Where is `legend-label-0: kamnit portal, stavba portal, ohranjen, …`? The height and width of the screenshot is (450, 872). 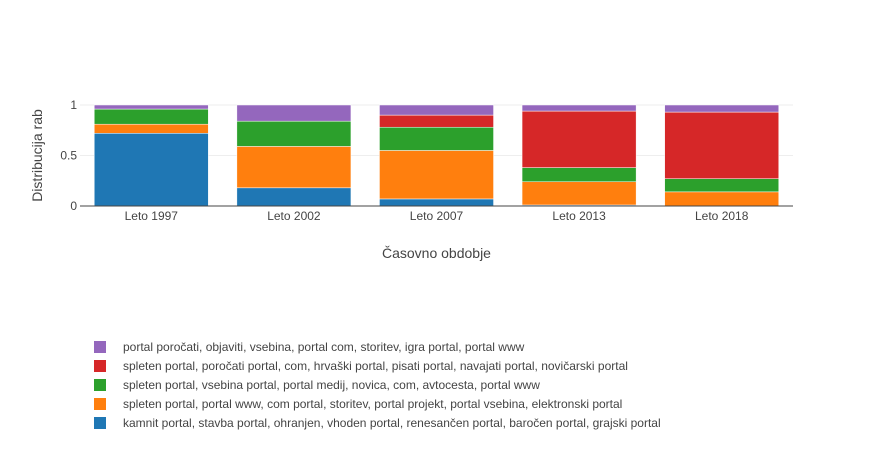 legend-label-0: kamnit portal, stavba portal, ohranjen, … is located at coordinates (392, 423).